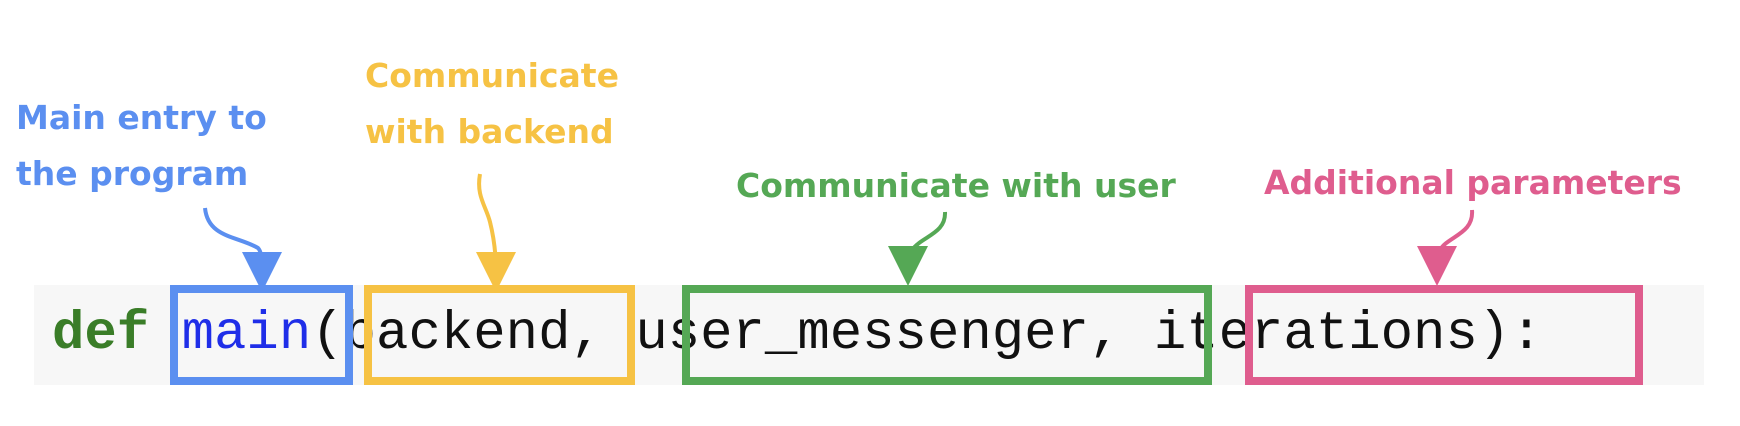 The image size is (1740, 426). I want to click on code-param-backend: backend, so click(457, 334).